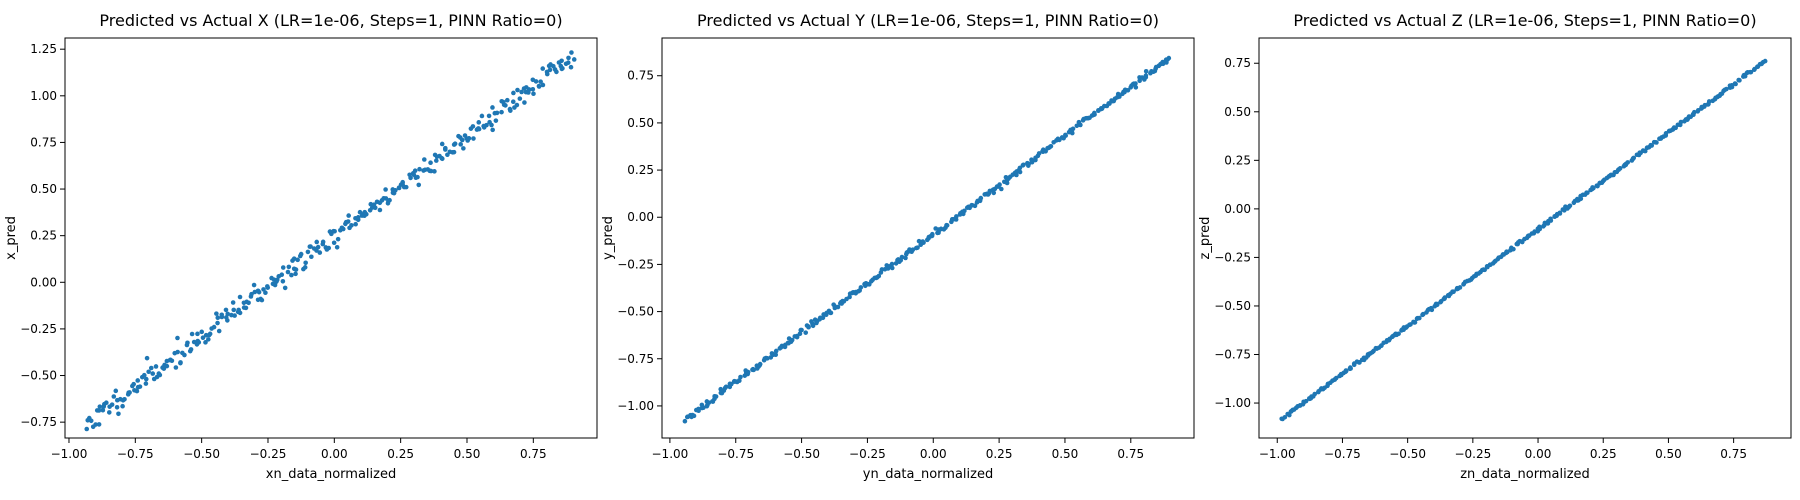  Describe the element at coordinates (640, 123) in the screenshot. I see `y-tick-label: 0.50` at that location.